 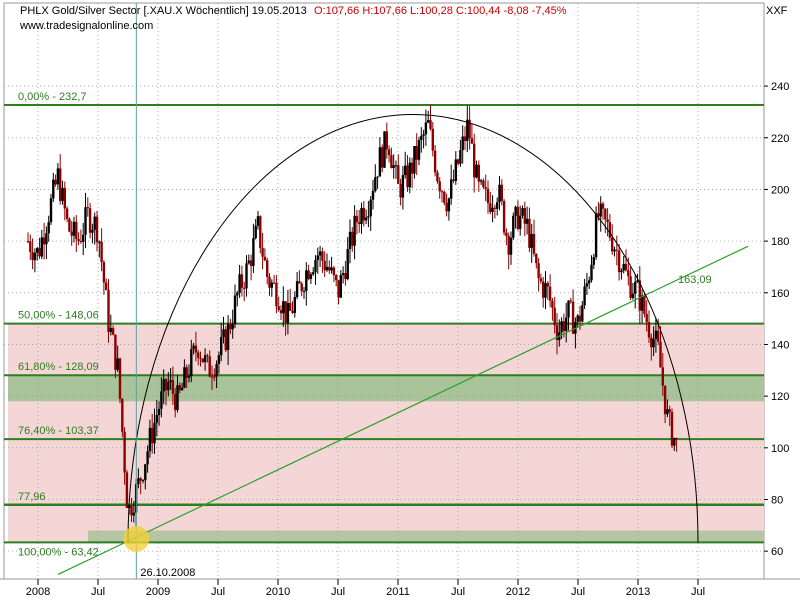 I want to click on fib-label: 50,00% - 148,06, so click(x=58, y=316).